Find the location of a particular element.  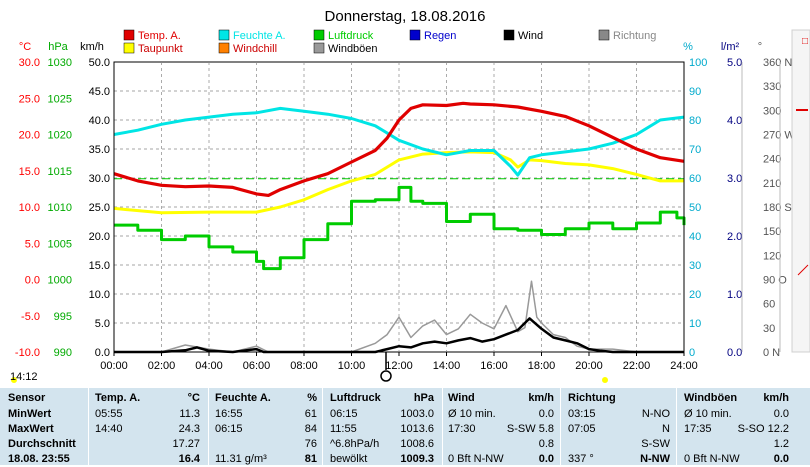

stats-cell: N-NW is located at coordinates (655, 459).